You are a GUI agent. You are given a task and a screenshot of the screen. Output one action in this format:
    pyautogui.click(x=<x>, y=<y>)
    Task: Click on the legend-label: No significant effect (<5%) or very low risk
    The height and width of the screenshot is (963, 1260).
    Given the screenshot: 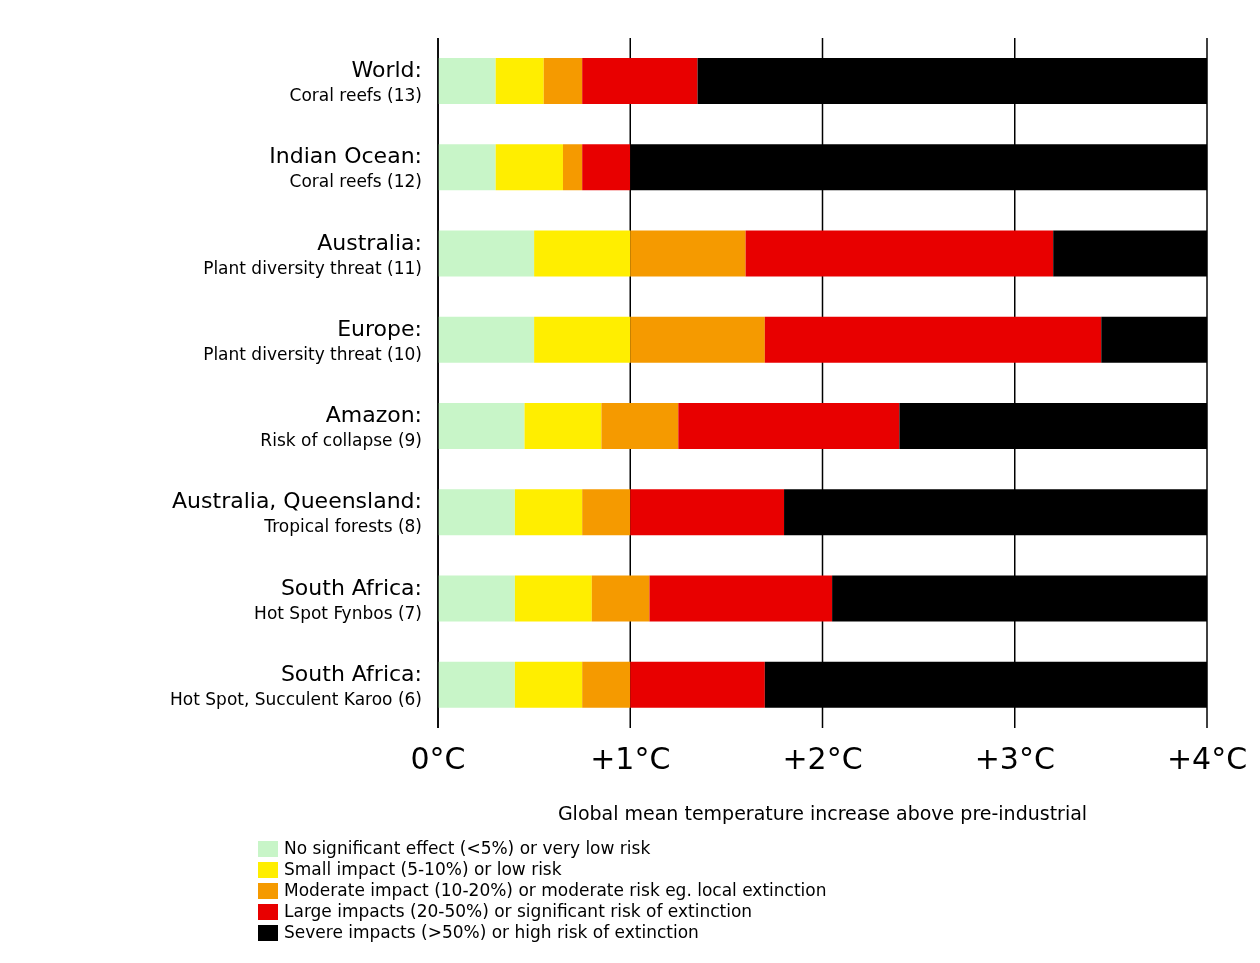 What is the action you would take?
    pyautogui.click(x=467, y=848)
    